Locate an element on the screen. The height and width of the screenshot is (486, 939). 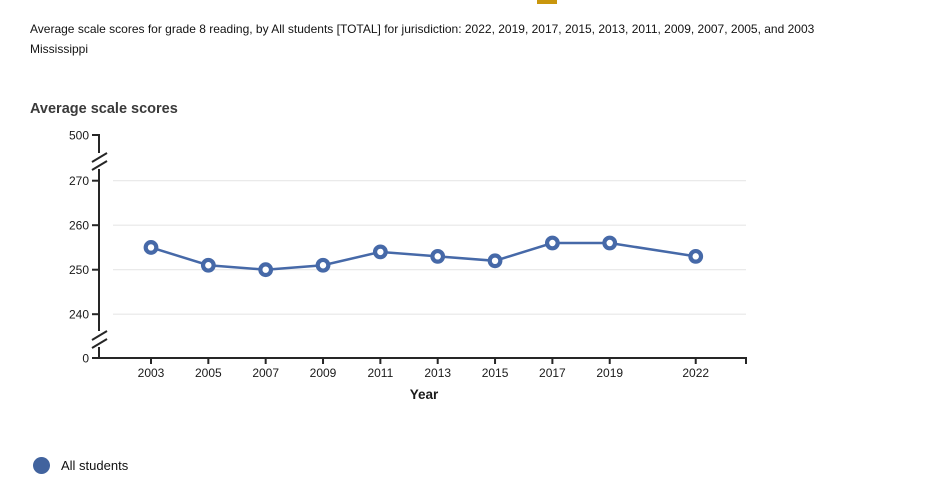
top-cropped-tab-indicator is located at coordinates (547, 2).